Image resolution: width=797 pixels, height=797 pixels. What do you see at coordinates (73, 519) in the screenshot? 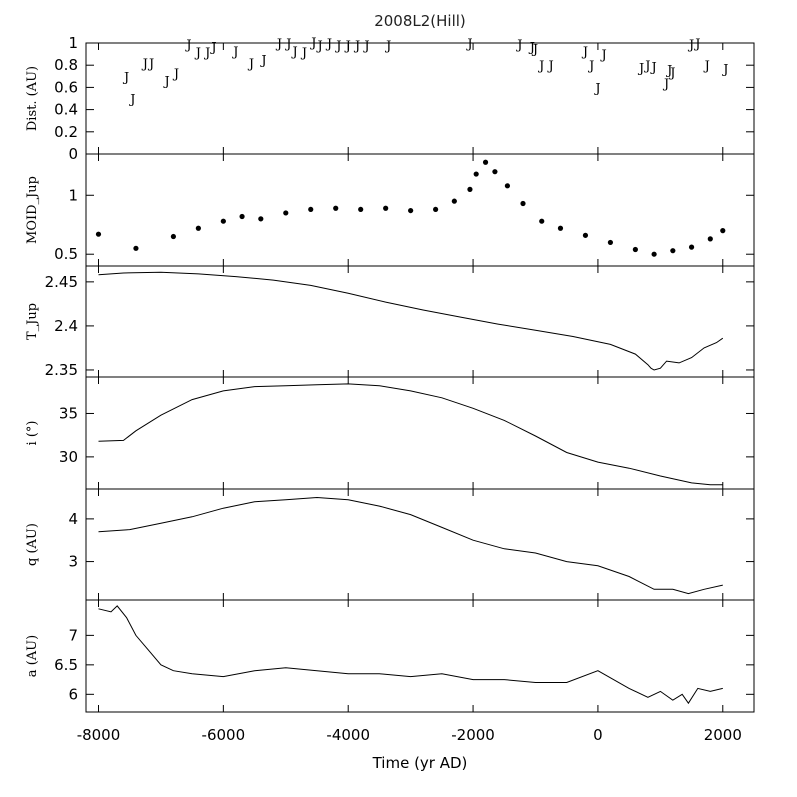
I see `y-tick-label-q: 4` at bounding box center [73, 519].